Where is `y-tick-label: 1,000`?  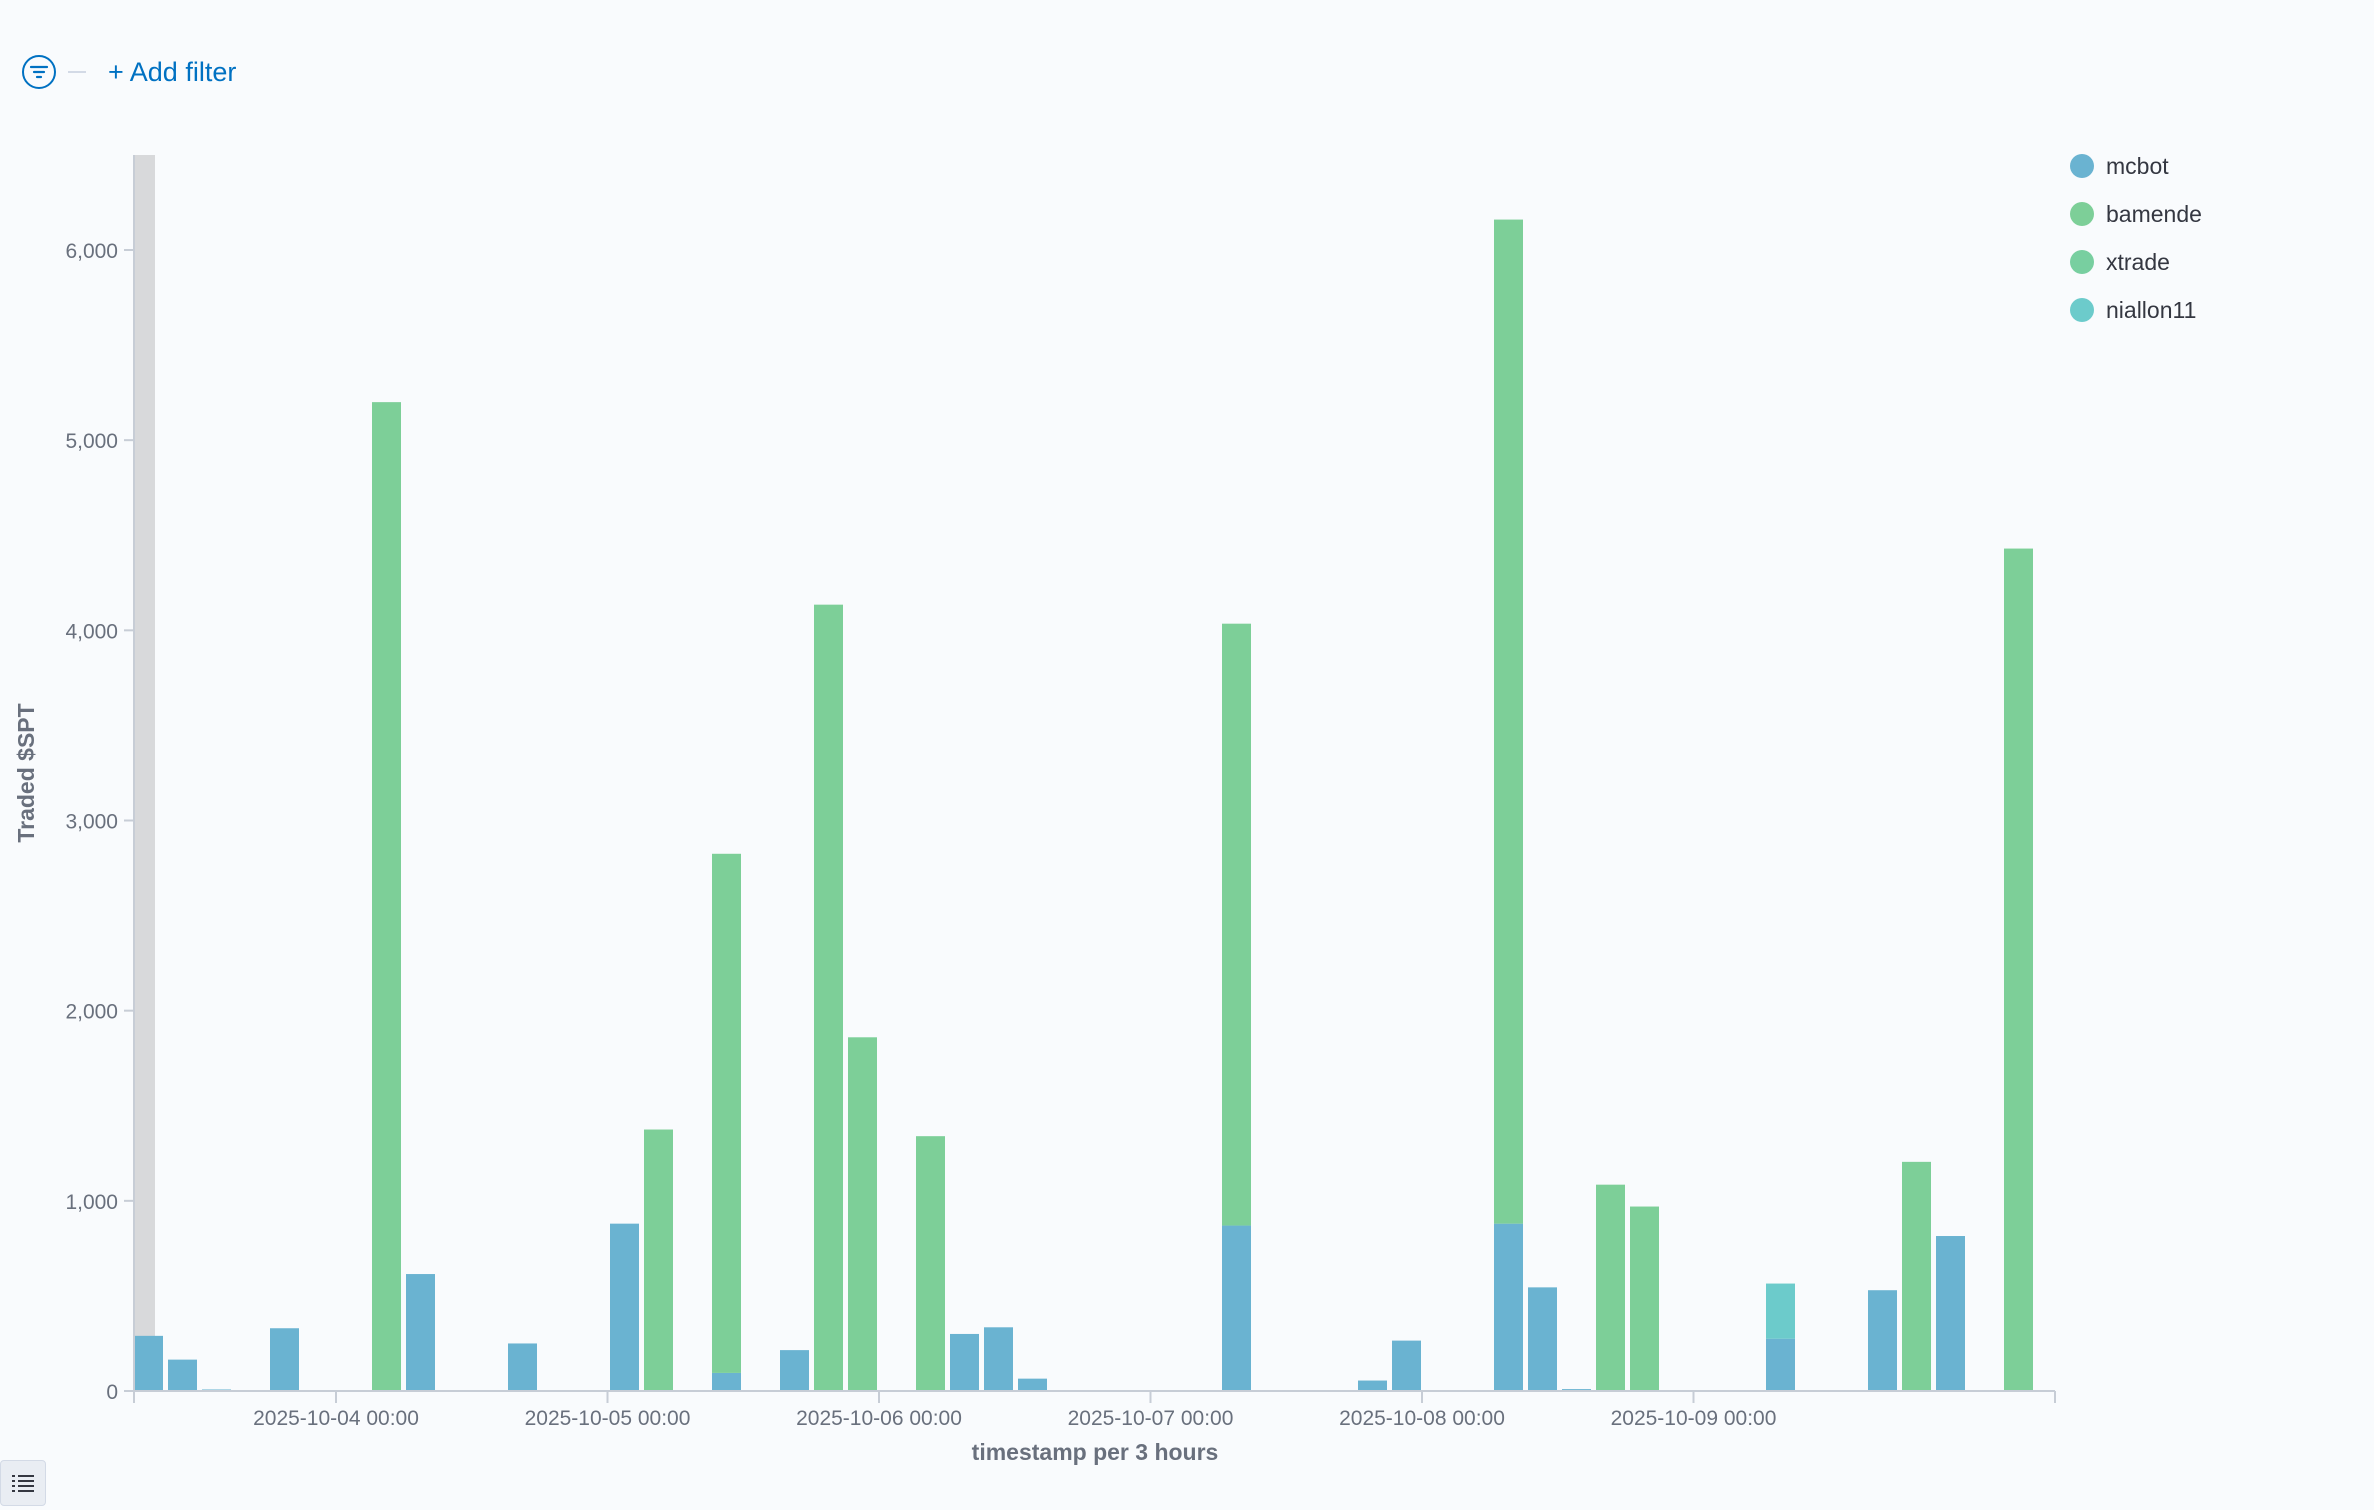 y-tick-label: 1,000 is located at coordinates (91, 1202).